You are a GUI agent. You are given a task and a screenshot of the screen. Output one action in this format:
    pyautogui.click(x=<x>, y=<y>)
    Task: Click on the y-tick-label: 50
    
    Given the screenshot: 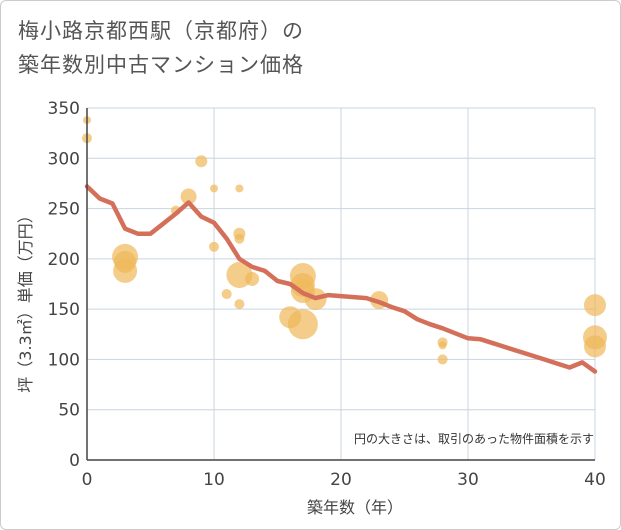 What is the action you would take?
    pyautogui.click(x=69, y=411)
    